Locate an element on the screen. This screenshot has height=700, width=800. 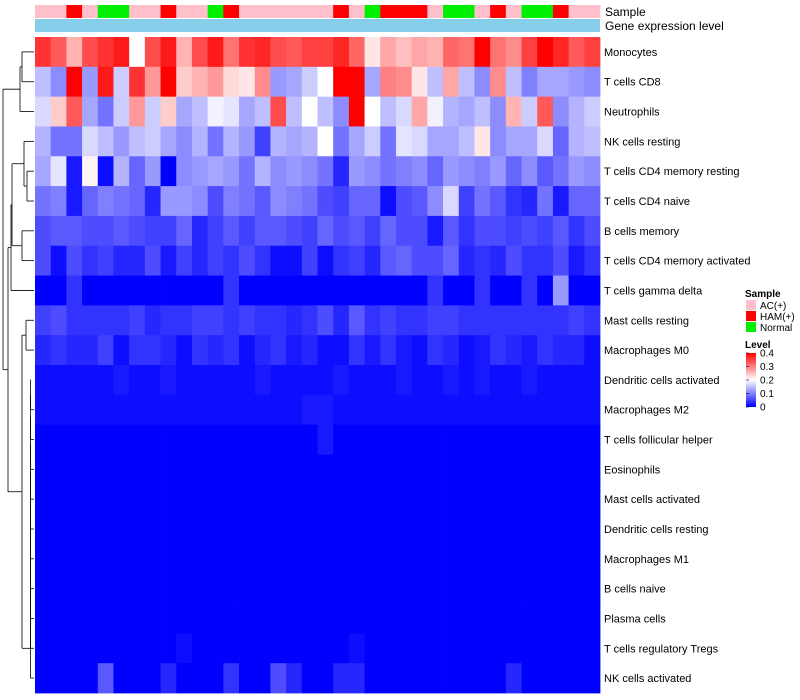
row-label: Macrophages M0 is located at coordinates (646, 351).